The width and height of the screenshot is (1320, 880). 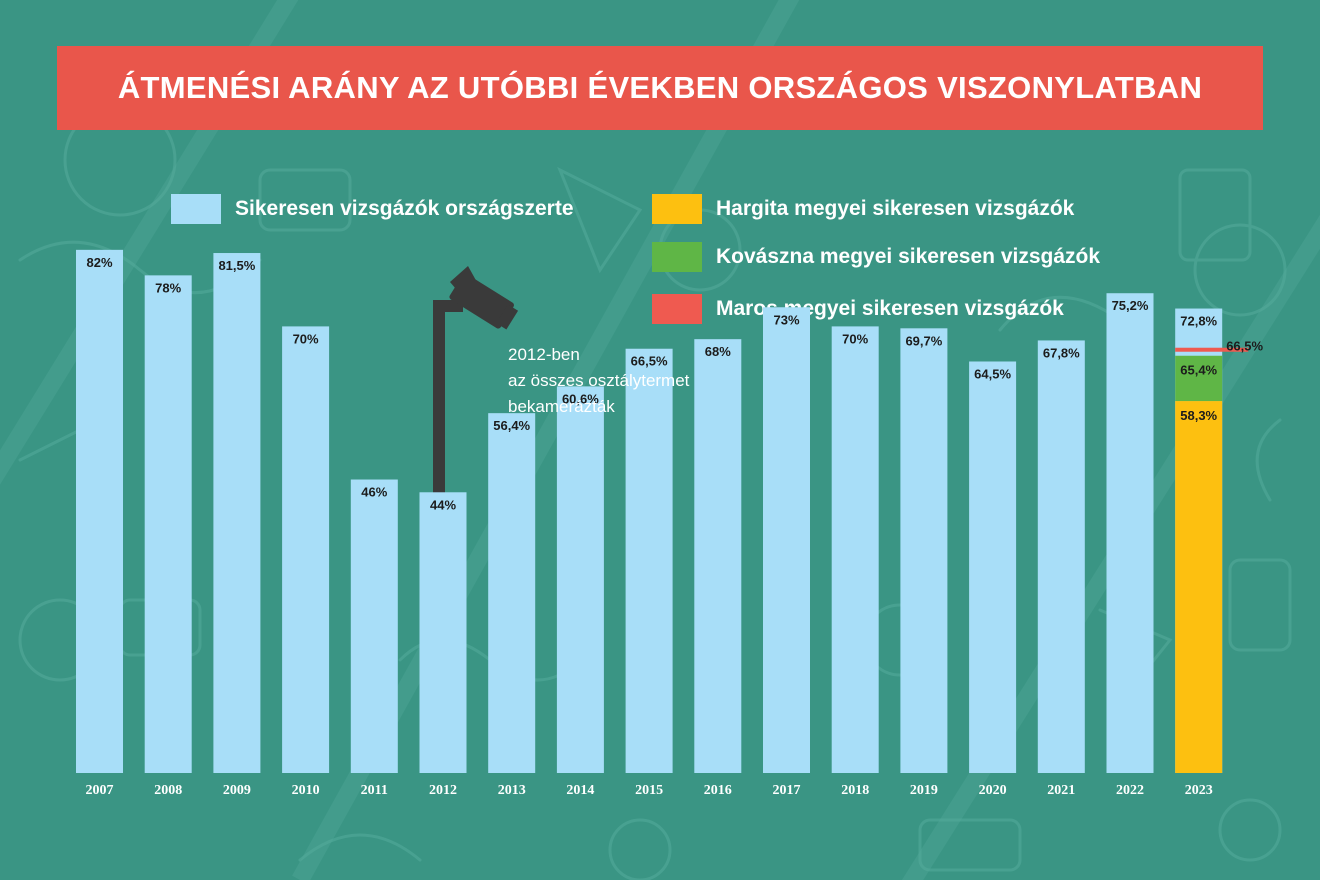 I want to click on bar-national-2011, so click(x=374, y=626).